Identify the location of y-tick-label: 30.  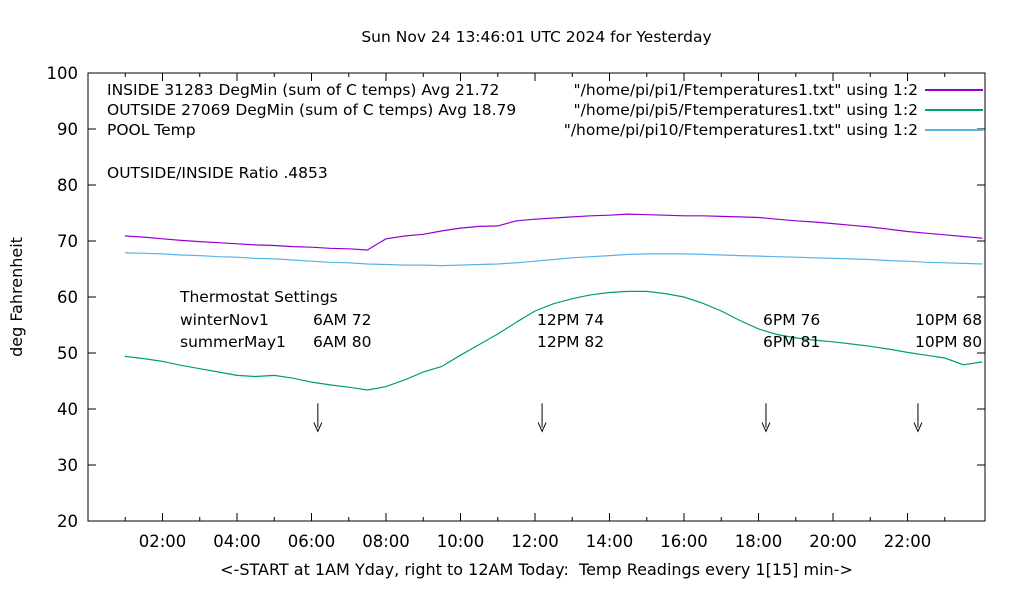
(67, 465).